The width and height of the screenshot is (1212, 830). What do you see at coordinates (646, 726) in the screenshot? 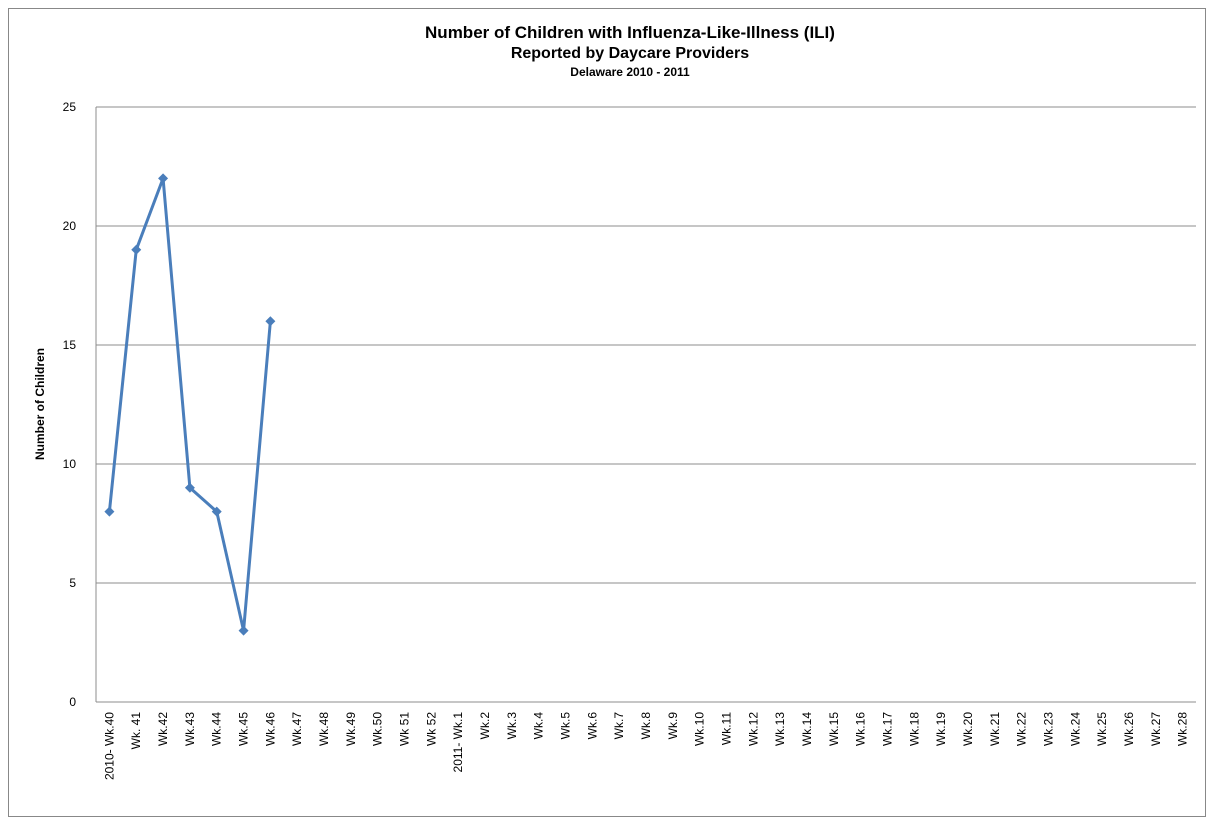
I see `x-tick-label: Wk.8` at bounding box center [646, 726].